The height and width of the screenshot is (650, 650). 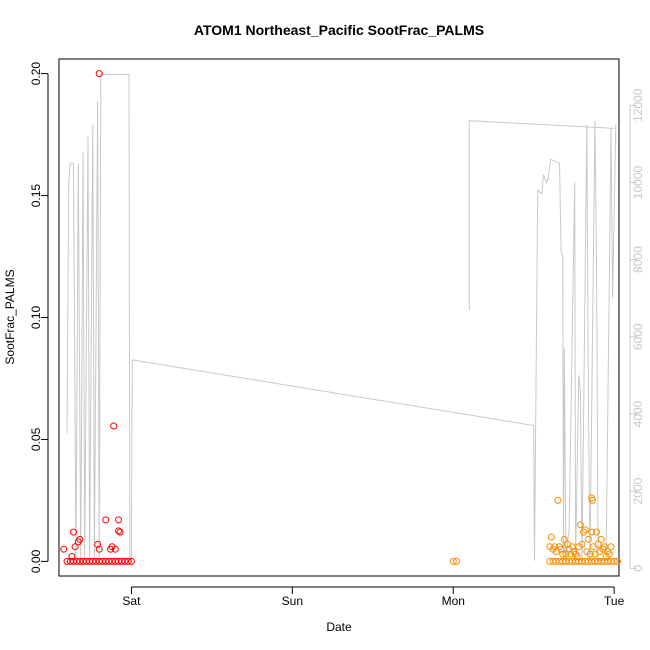 What do you see at coordinates (10, 316) in the screenshot?
I see `y-axis-label: SootFrac_PALMS` at bounding box center [10, 316].